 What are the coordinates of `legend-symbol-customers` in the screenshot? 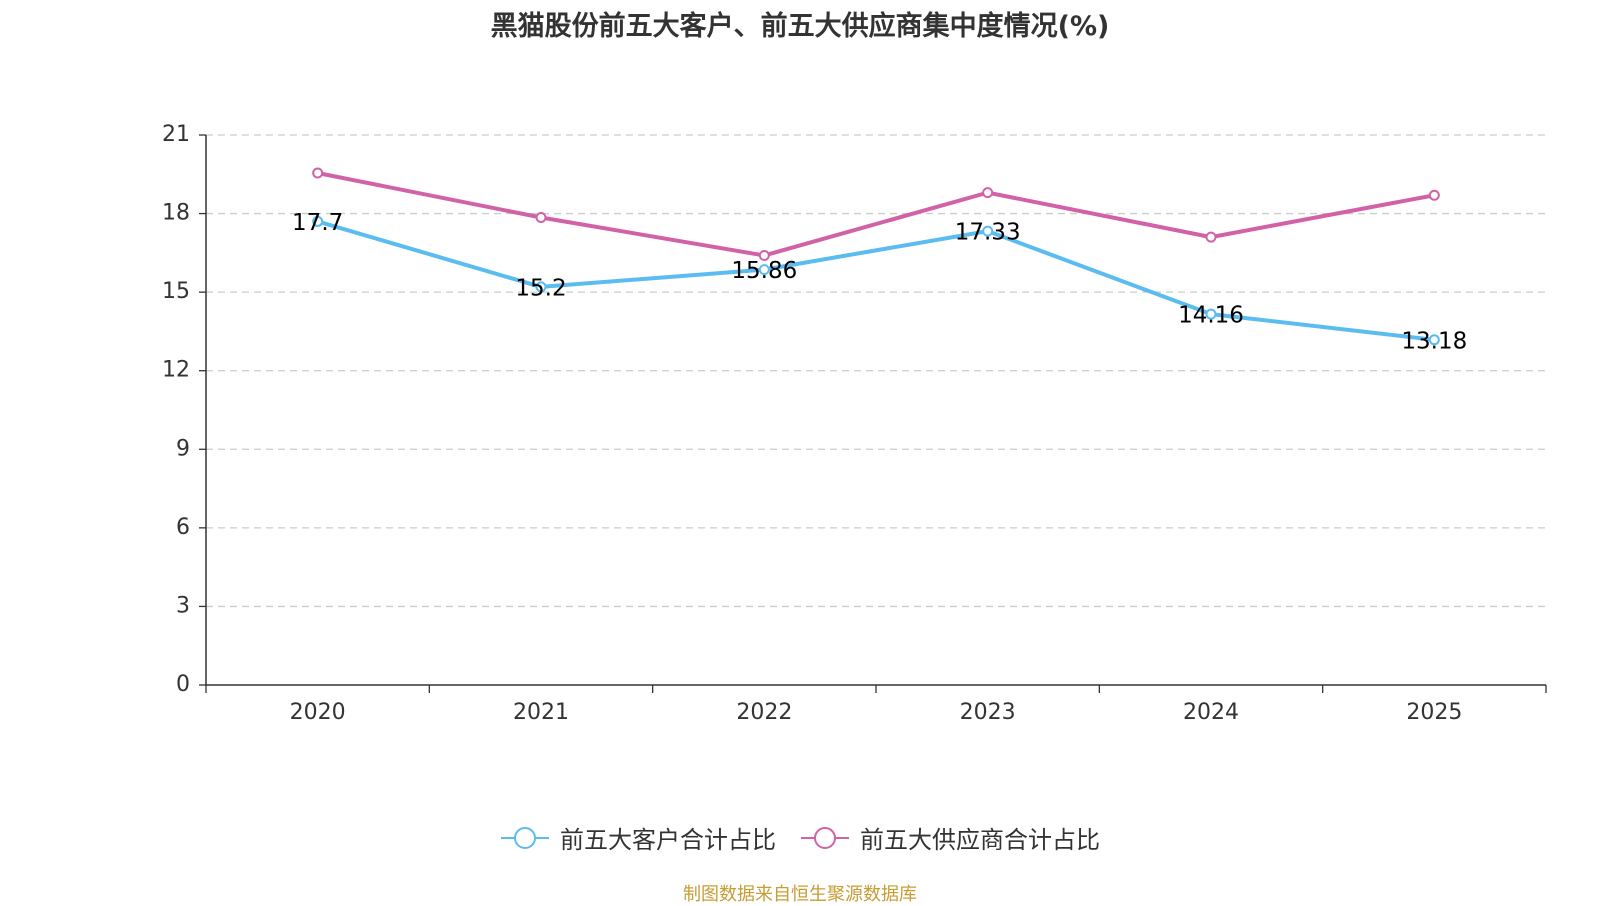 It's located at (525, 837).